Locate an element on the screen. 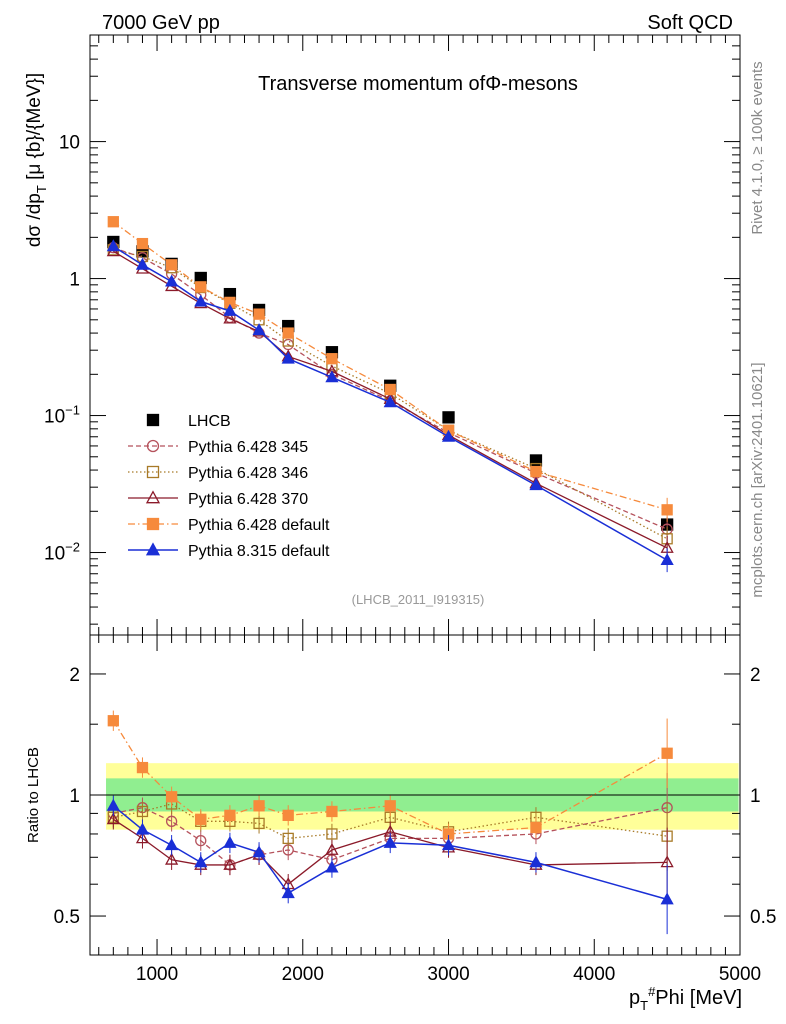 The image size is (786, 1024). ratio-y-tick-label-left: 1 is located at coordinates (74, 796).